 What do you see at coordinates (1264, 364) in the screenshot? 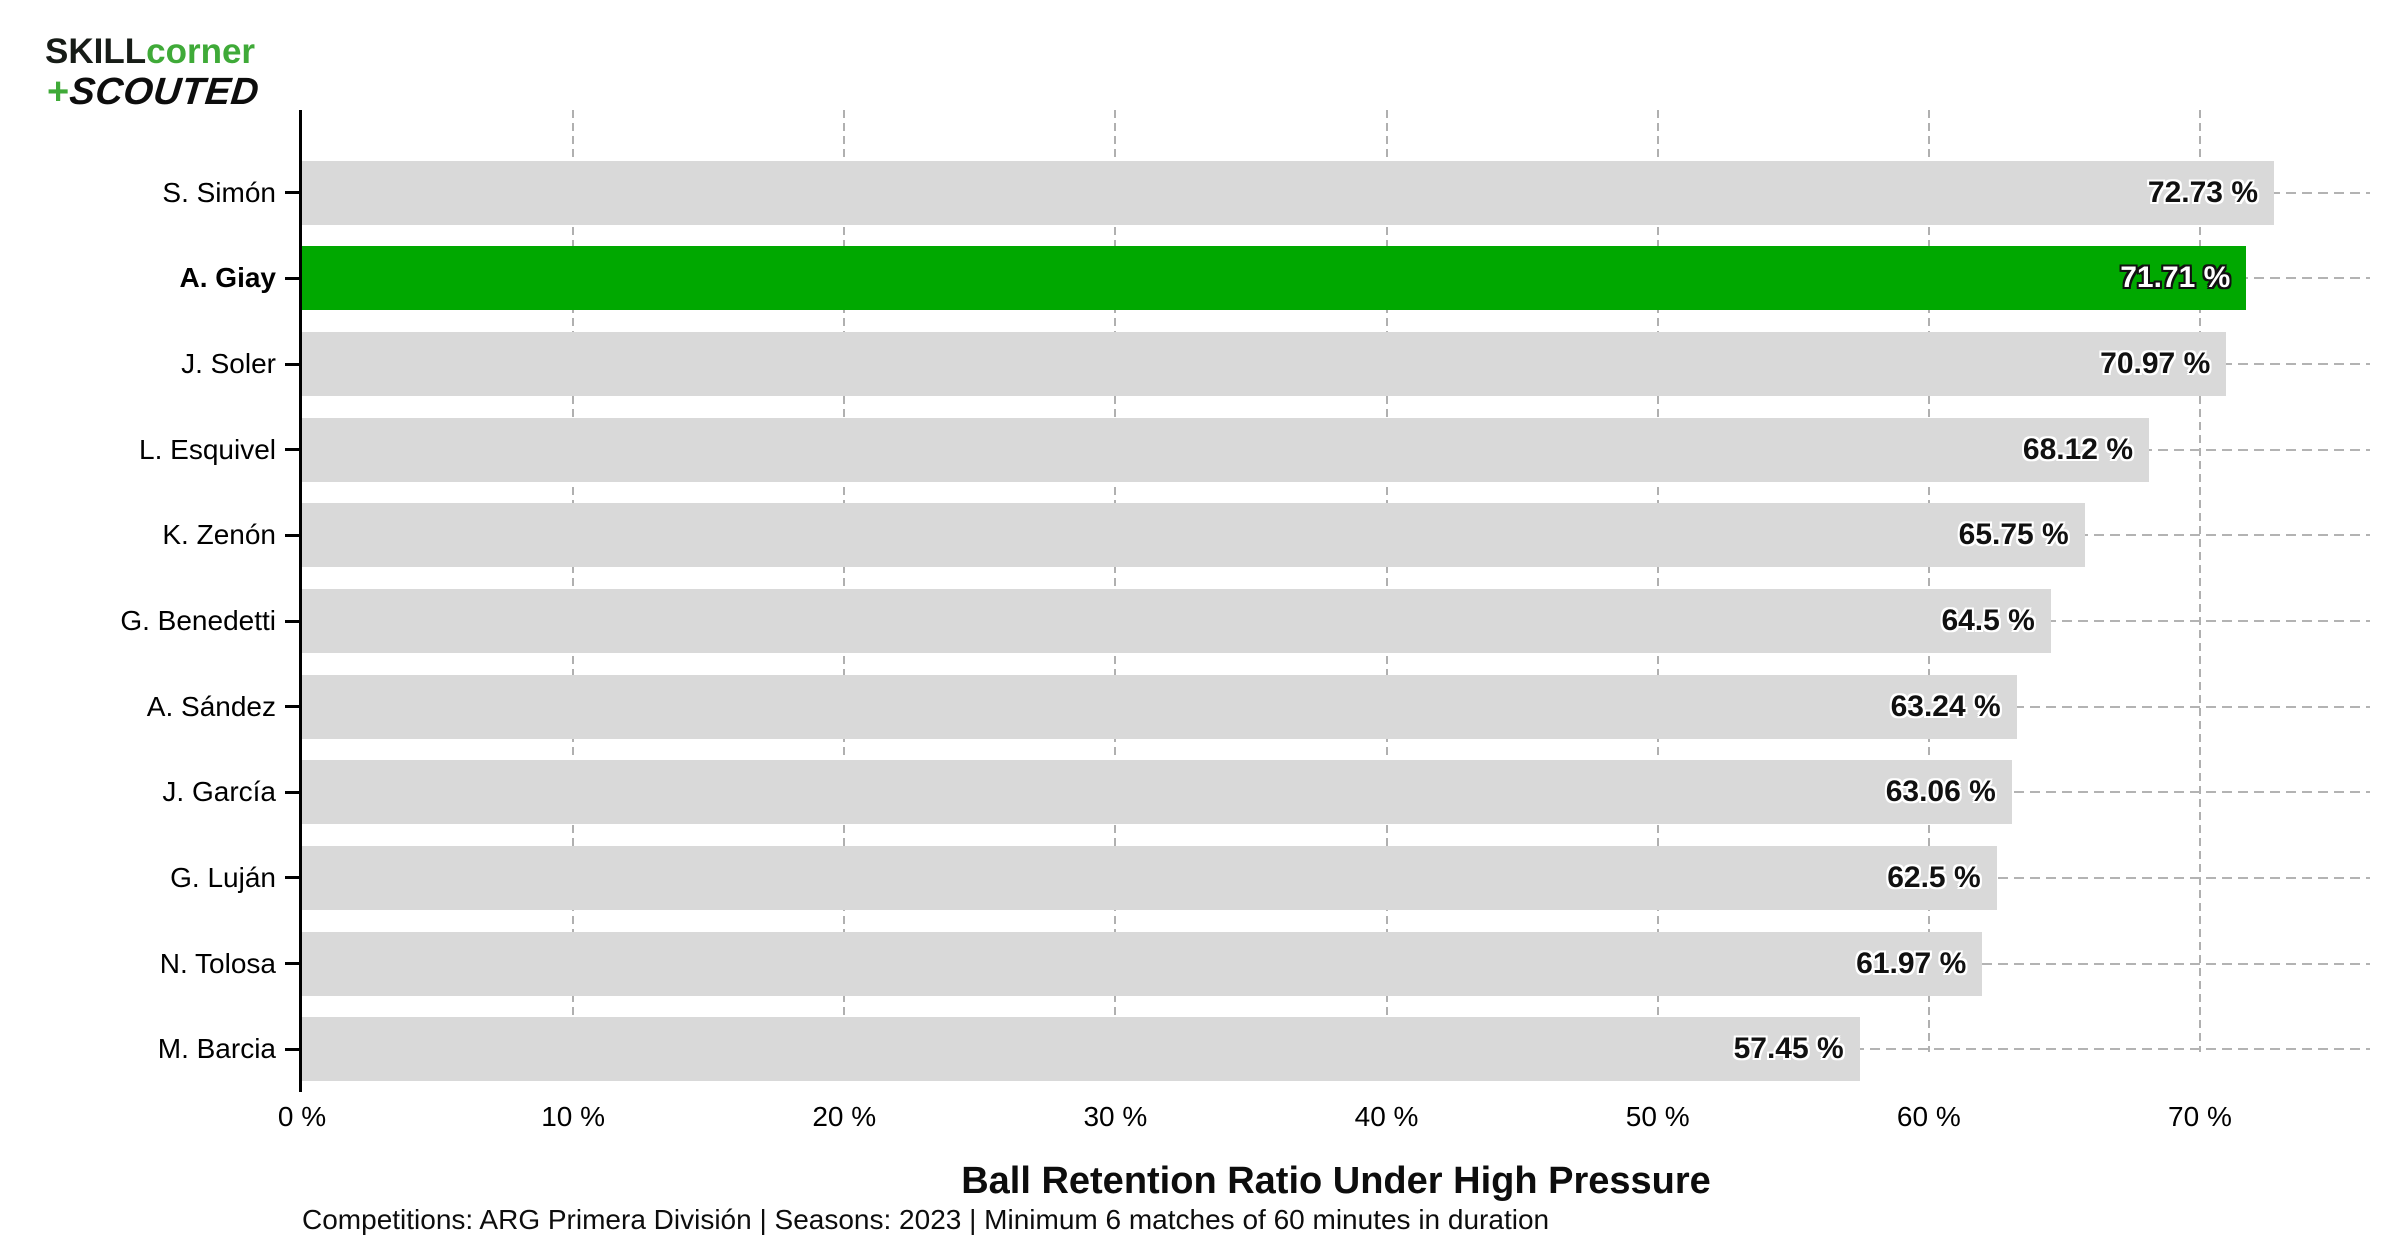
I see `bar: 70.97 %` at bounding box center [1264, 364].